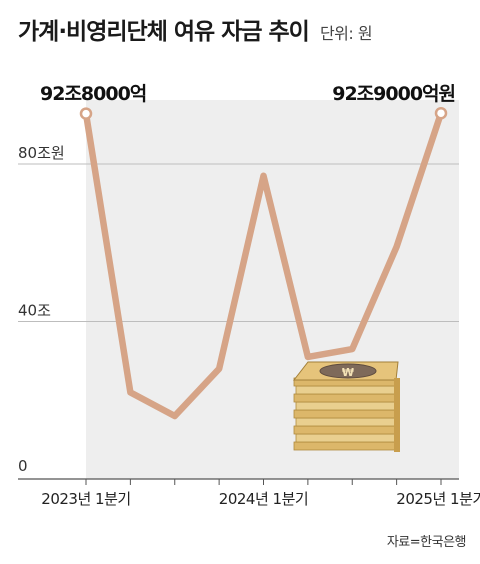 The height and width of the screenshot is (564, 480). What do you see at coordinates (263, 499) in the screenshot?
I see `x-tick-label: 2024년 1분기` at bounding box center [263, 499].